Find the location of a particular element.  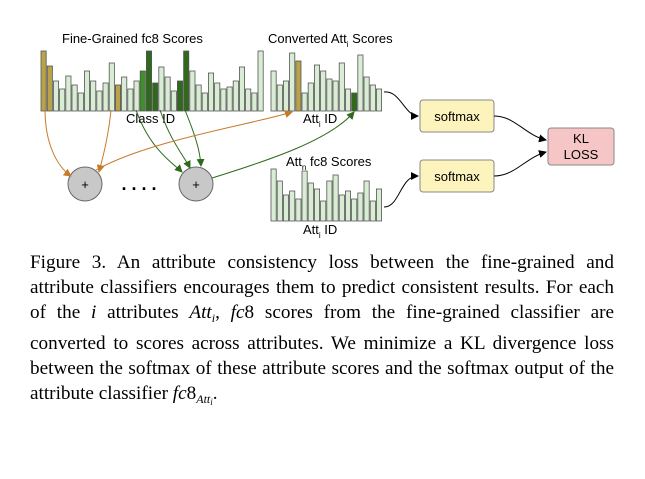

class-id-label: Class ID is located at coordinates (150, 118).